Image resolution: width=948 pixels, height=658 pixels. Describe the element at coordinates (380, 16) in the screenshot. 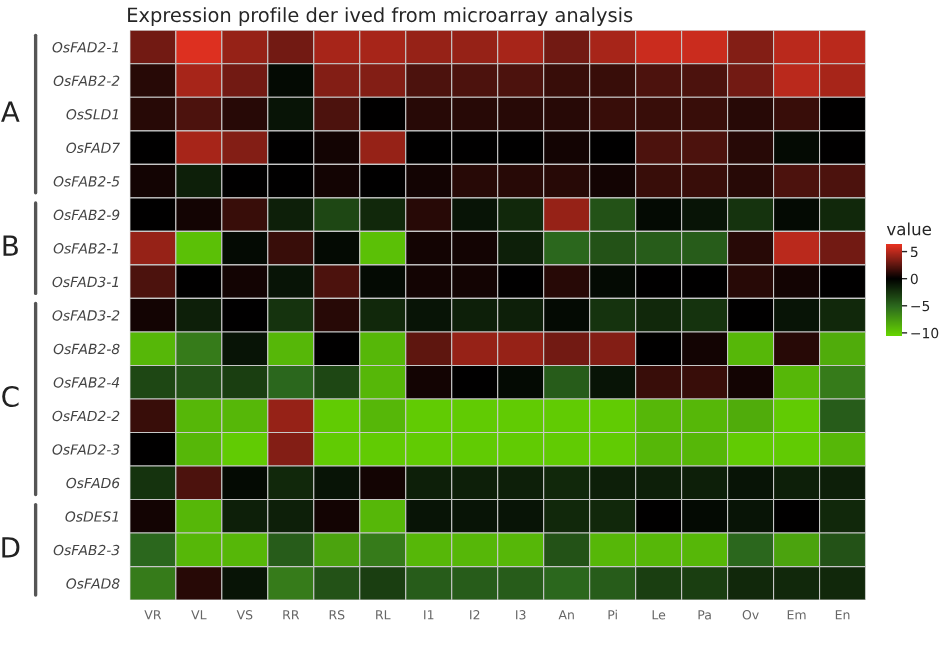

I see `chart-title: Expression profile der ived from microarray analysis` at that location.